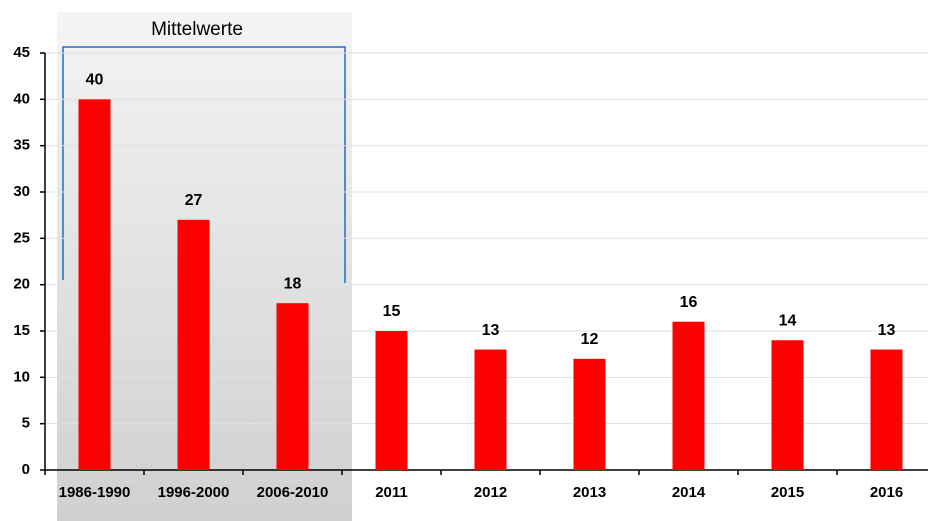 The height and width of the screenshot is (521, 928). What do you see at coordinates (490, 492) in the screenshot?
I see `x-tick-label: 2012` at bounding box center [490, 492].